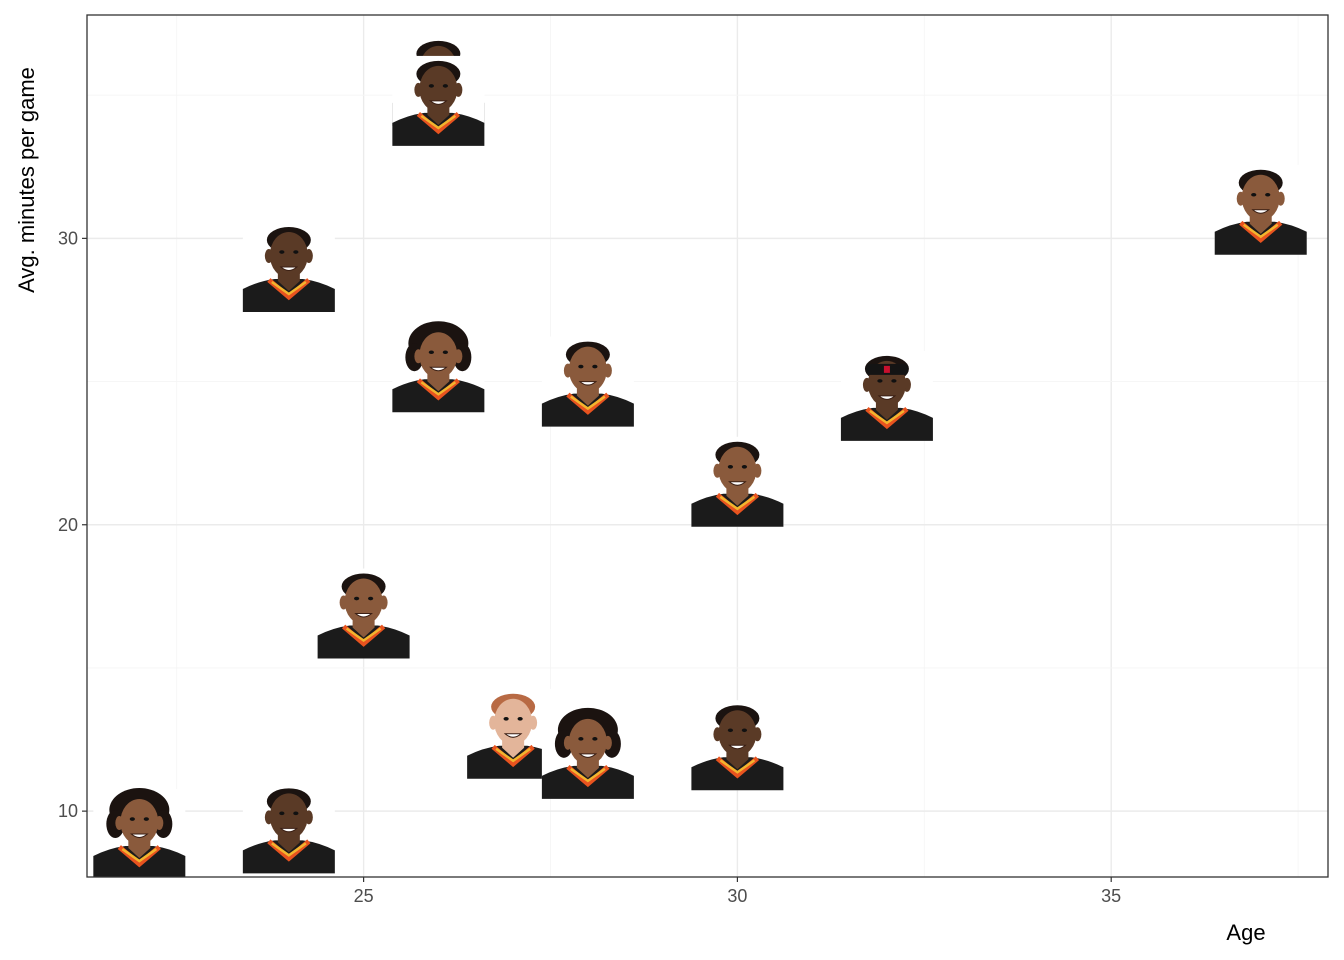  I want to click on y-tick-label: 30, so click(68, 238).